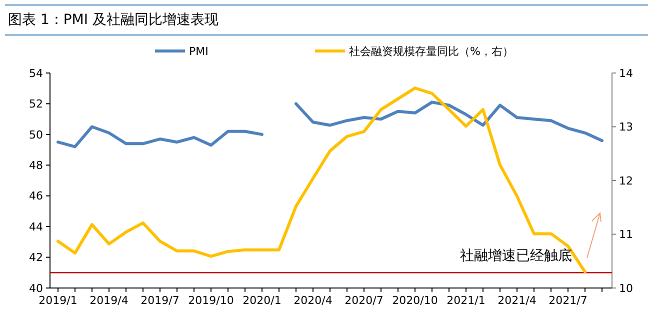 The width and height of the screenshot is (653, 321). Describe the element at coordinates (36, 104) in the screenshot. I see `y-tick-label: 52` at that location.